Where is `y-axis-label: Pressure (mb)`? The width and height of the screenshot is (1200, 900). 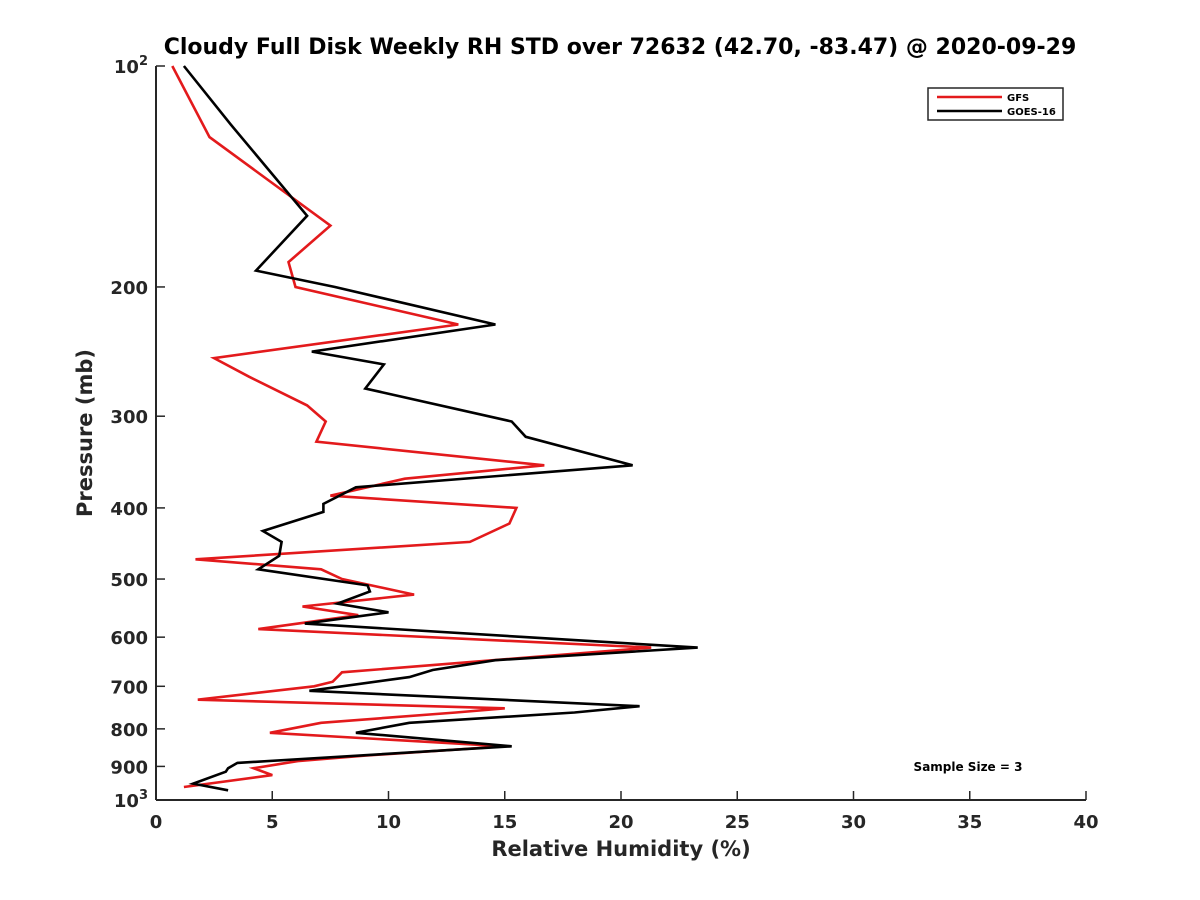
y-axis-label: Pressure (mb) is located at coordinates (85, 433).